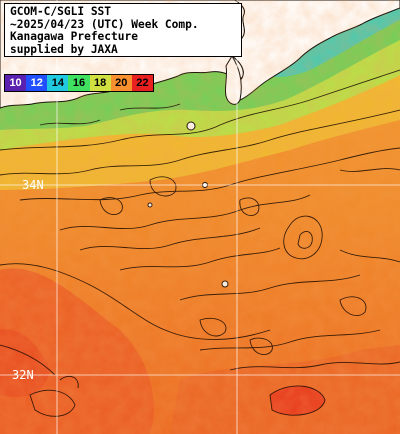 The height and width of the screenshot is (434, 400). I want to click on color-legend: 10 12 14 16 18 20 22, so click(79, 83).